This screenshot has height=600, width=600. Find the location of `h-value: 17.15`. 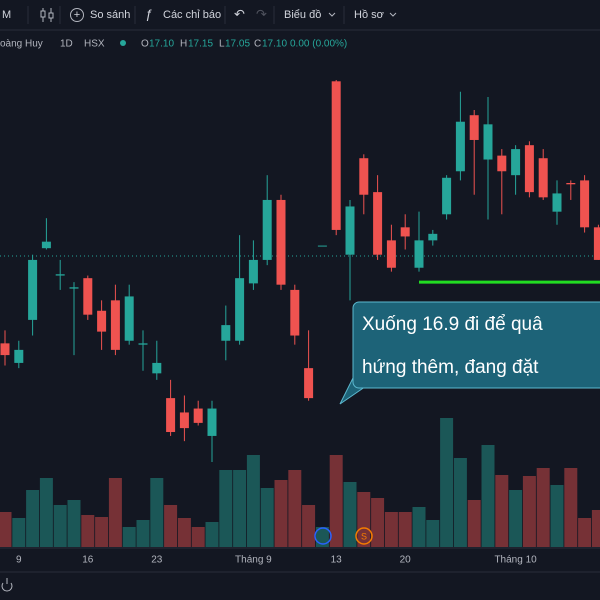

h-value: 17.15 is located at coordinates (200, 44).